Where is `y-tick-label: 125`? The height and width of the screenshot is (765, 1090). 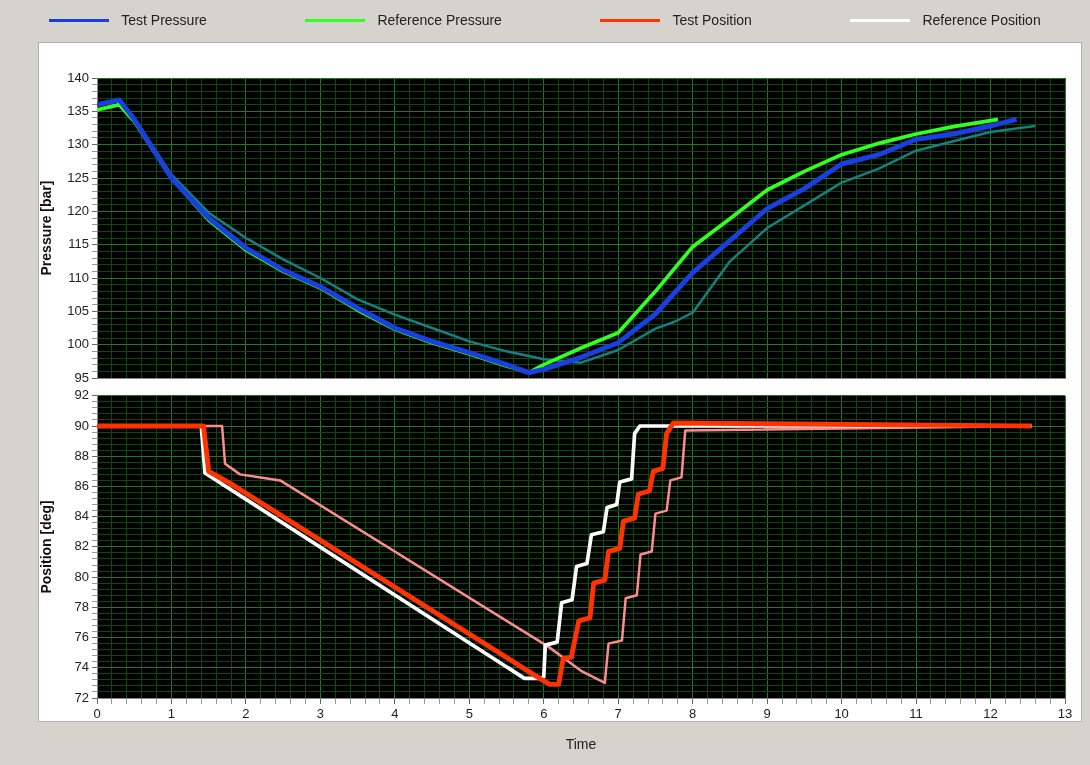 y-tick-label: 125 is located at coordinates (78, 177).